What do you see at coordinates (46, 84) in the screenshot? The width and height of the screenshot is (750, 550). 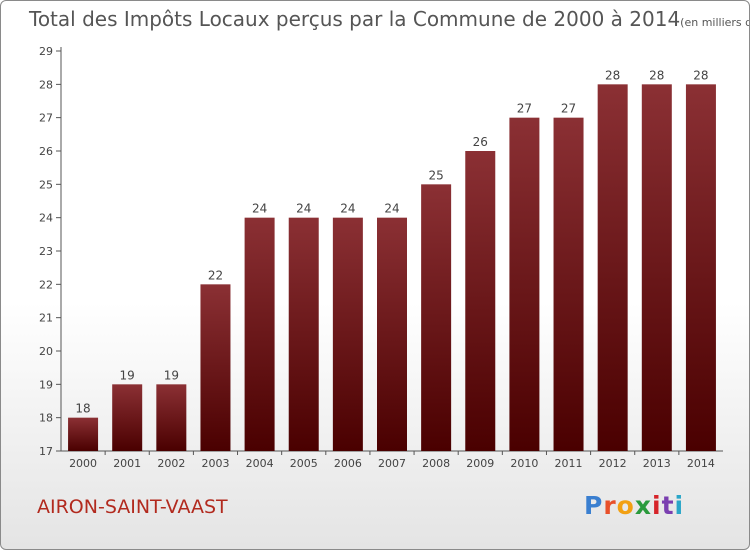 I see `y-tick-label: 28` at bounding box center [46, 84].